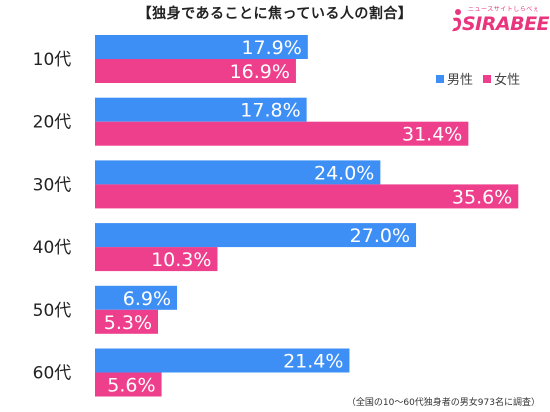  Describe the element at coordinates (256, 235) in the screenshot. I see `bar-male-40s` at that location.